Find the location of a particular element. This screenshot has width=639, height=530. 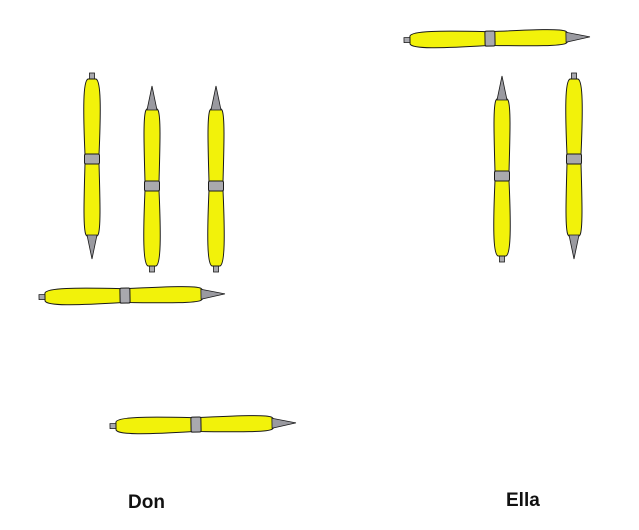

group-label-don: Don is located at coordinates (146, 503).